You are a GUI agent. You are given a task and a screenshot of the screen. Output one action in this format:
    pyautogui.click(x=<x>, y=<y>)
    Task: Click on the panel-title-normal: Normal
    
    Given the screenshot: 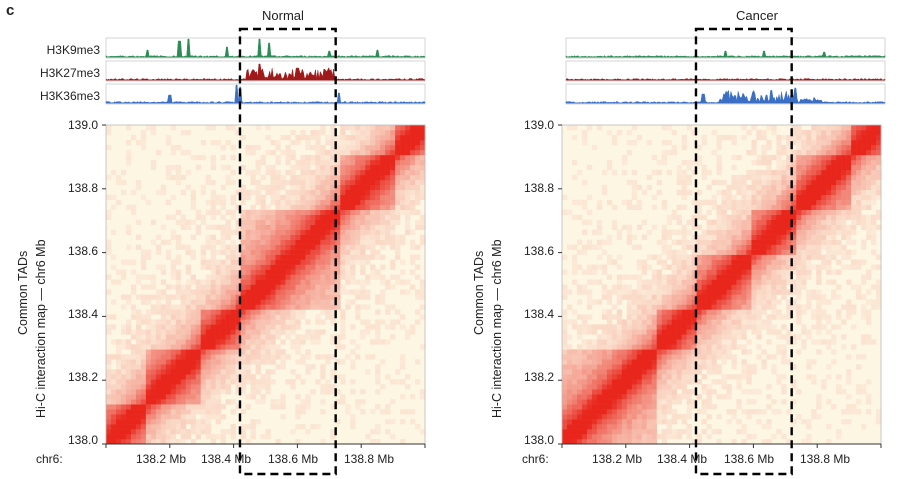 What is the action you would take?
    pyautogui.click(x=283, y=15)
    